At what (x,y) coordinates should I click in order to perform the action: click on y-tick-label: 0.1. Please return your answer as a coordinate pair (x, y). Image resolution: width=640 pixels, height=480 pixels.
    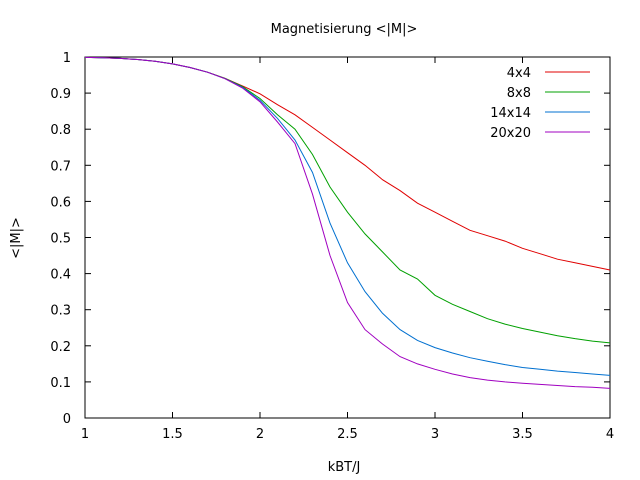
    Looking at the image, I should click on (60, 383).